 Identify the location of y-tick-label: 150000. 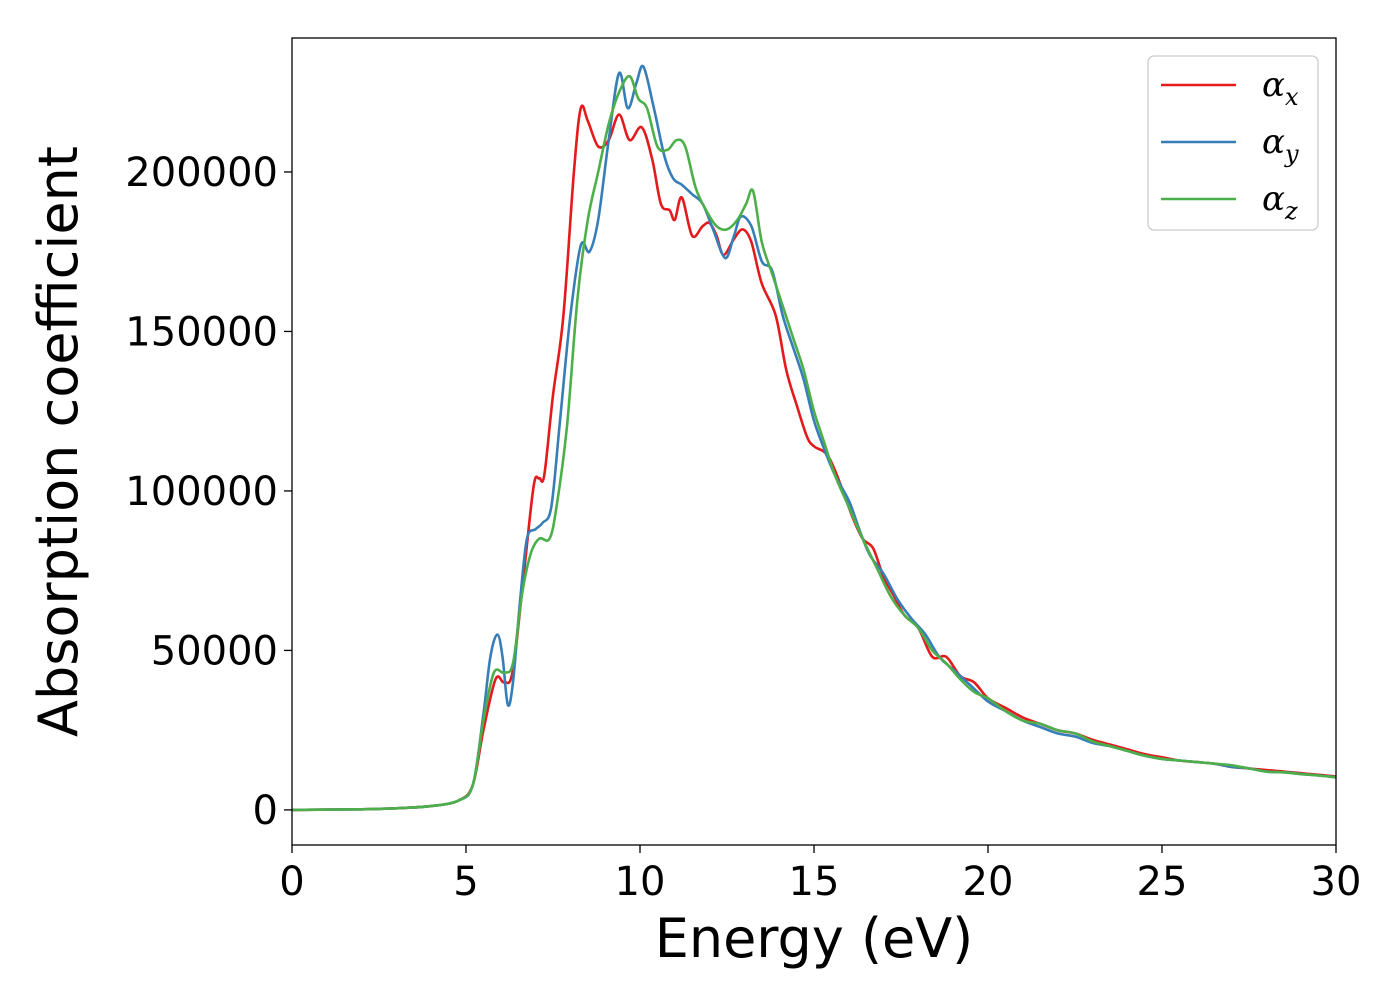
(201, 332).